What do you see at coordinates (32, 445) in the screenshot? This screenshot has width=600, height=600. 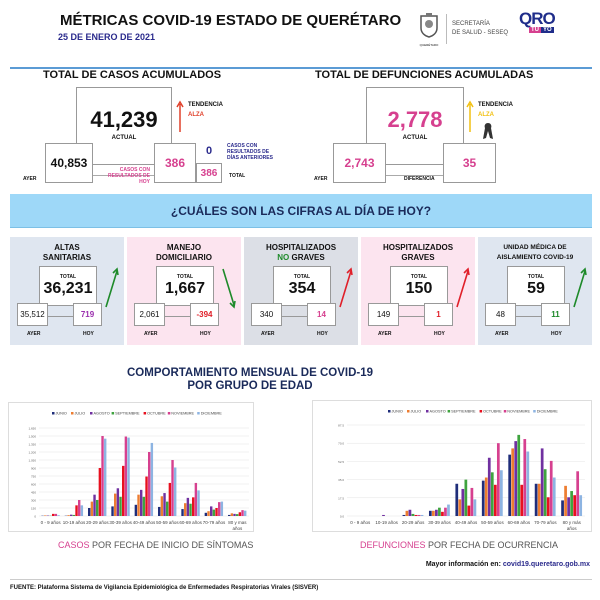 I see `y-tick-label: 1,350` at bounding box center [32, 445].